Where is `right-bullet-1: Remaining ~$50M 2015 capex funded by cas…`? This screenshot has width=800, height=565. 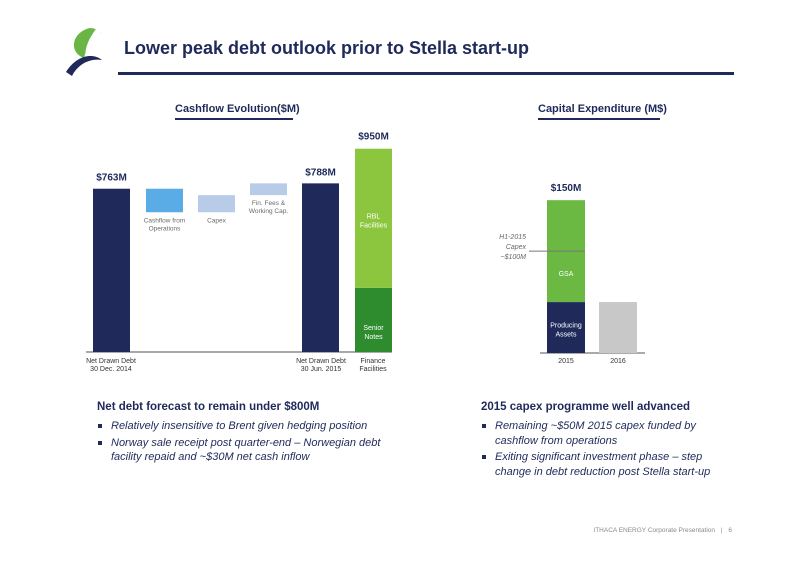 right-bullet-1: Remaining ~$50M 2015 capex funded by cas… is located at coordinates (611, 433).